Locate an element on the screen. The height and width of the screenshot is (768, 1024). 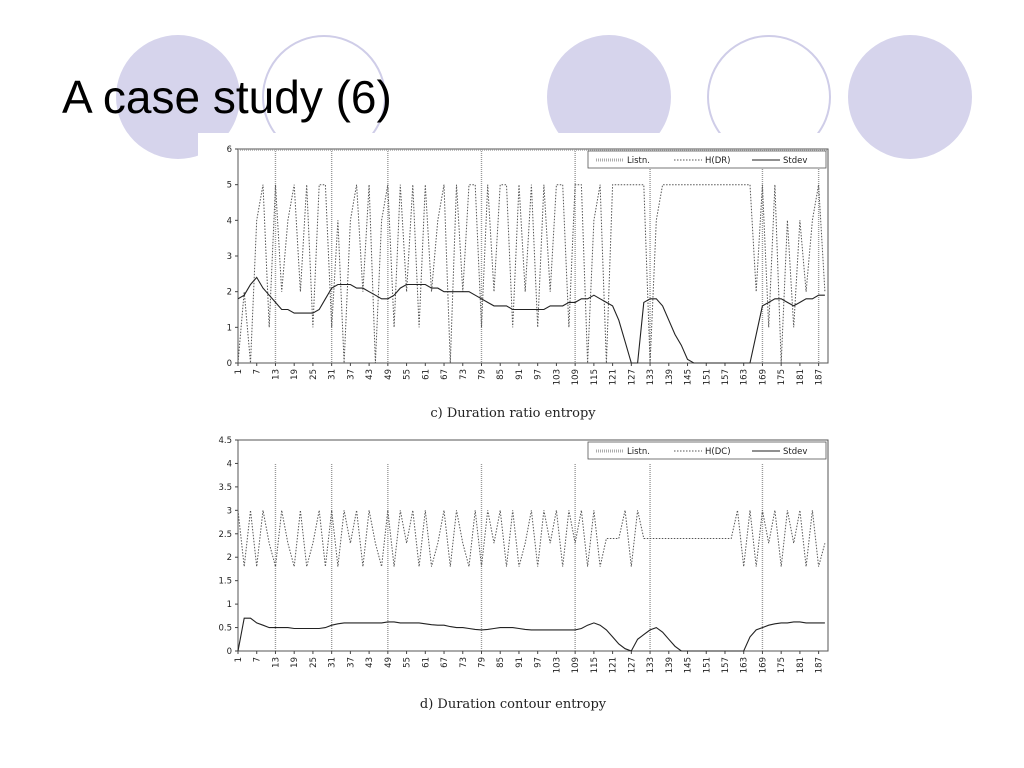
y-tick-label: 4.5 is located at coordinates (225, 441).